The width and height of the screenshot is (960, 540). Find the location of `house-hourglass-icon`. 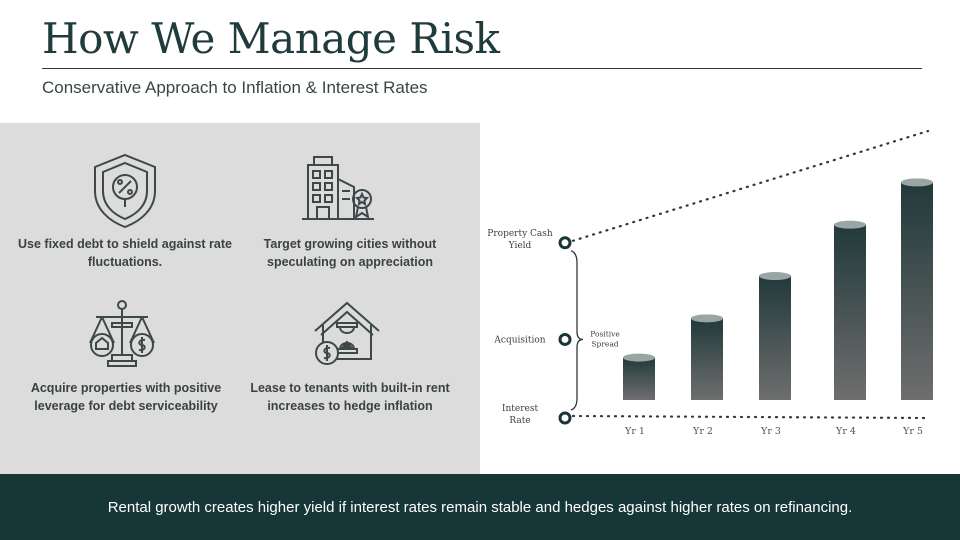

house-hourglass-icon is located at coordinates (347, 335).